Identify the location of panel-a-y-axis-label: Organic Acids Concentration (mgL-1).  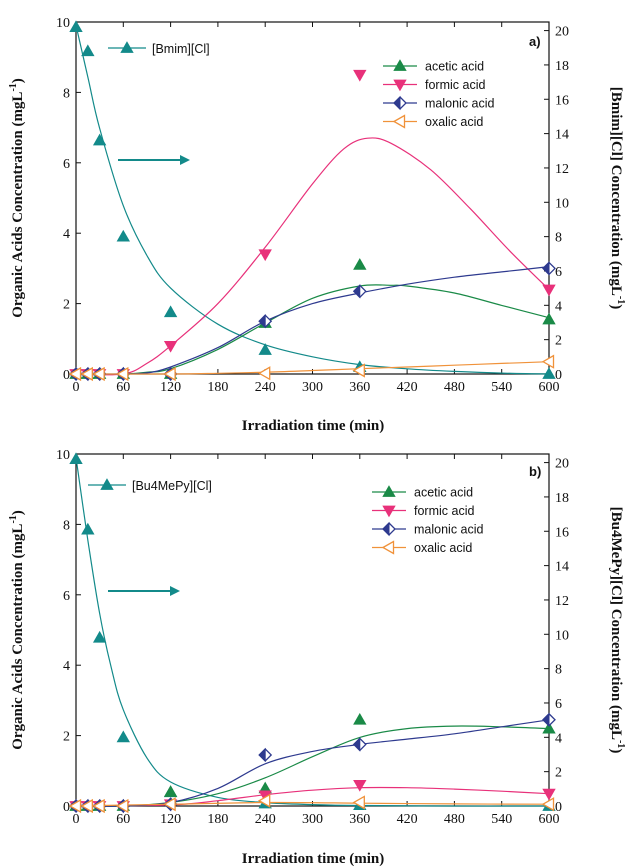
(17, 198).